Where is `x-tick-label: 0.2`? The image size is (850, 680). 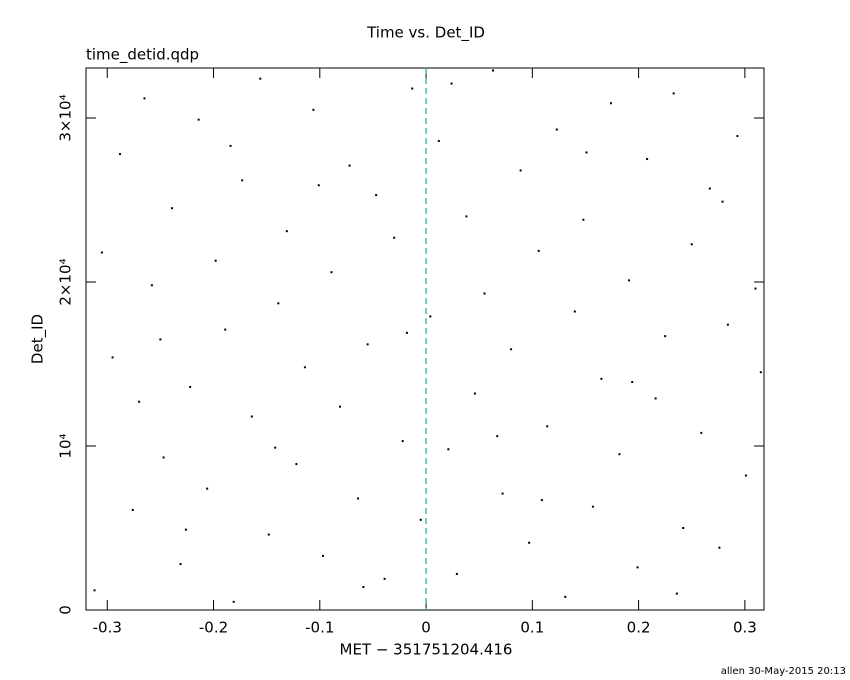
x-tick-label: 0.2 is located at coordinates (639, 628).